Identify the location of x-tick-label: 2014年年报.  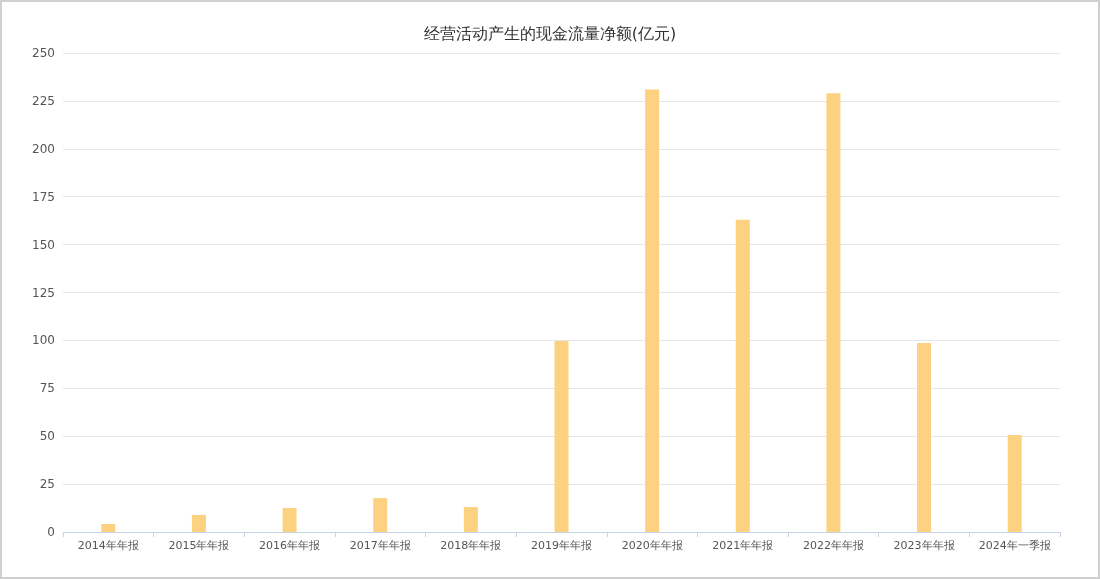
(108, 545).